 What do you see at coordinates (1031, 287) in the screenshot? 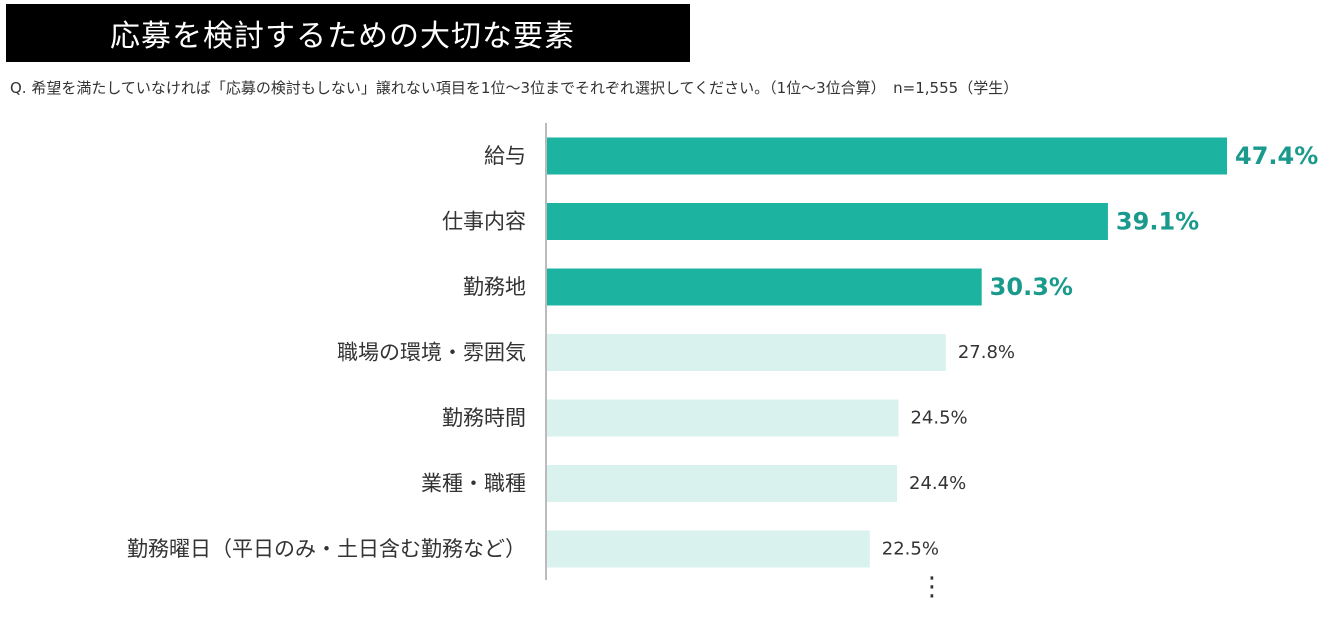
I see `value-label: 30.3%` at bounding box center [1031, 287].